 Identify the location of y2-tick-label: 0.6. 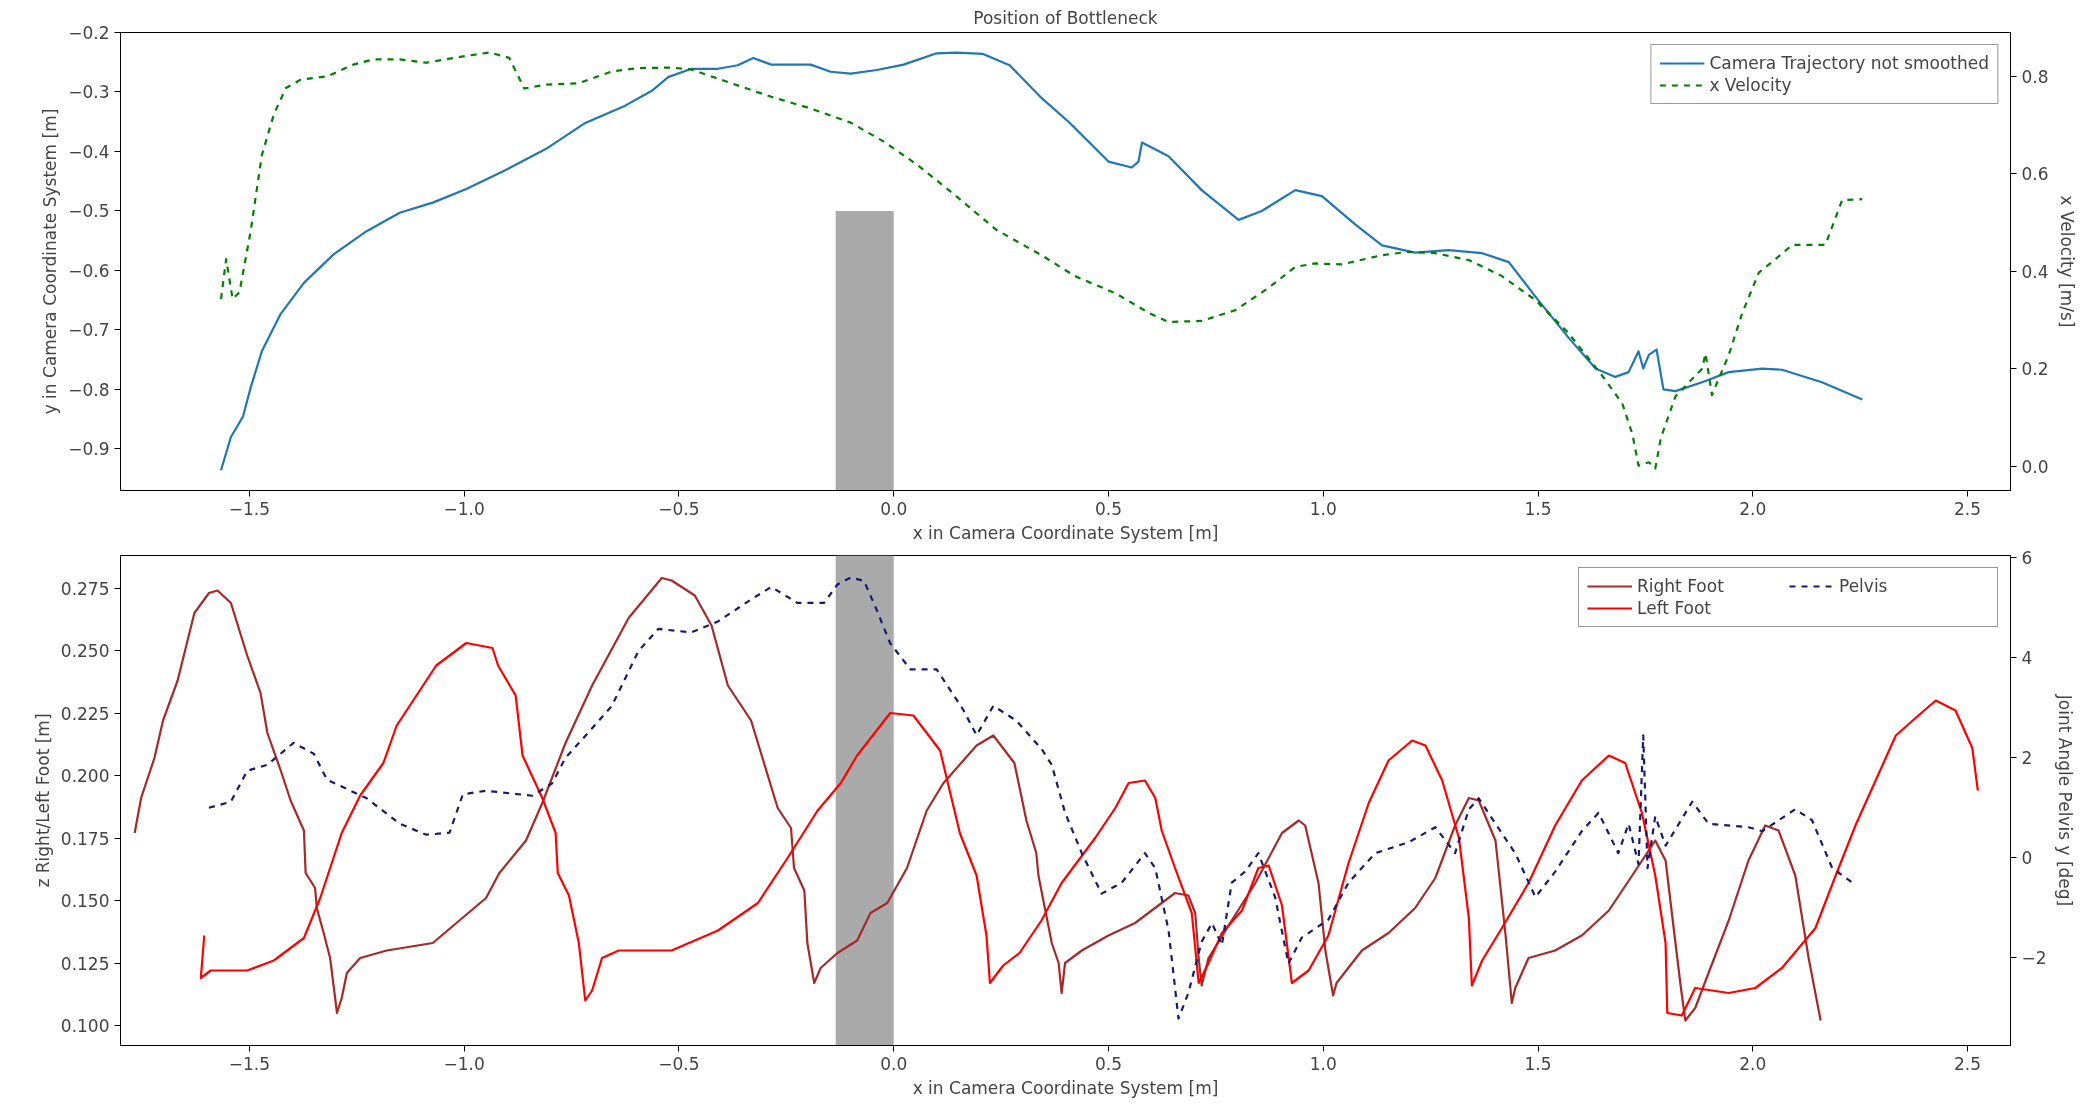
(2035, 174).